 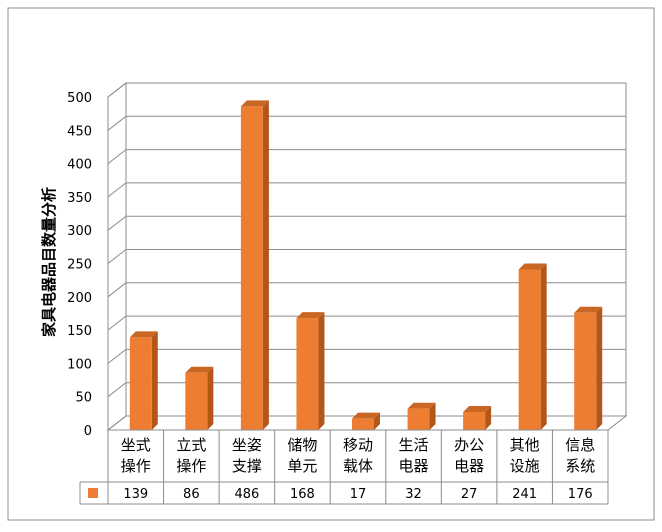 I want to click on x-tick-label: 立式, so click(x=191, y=445).